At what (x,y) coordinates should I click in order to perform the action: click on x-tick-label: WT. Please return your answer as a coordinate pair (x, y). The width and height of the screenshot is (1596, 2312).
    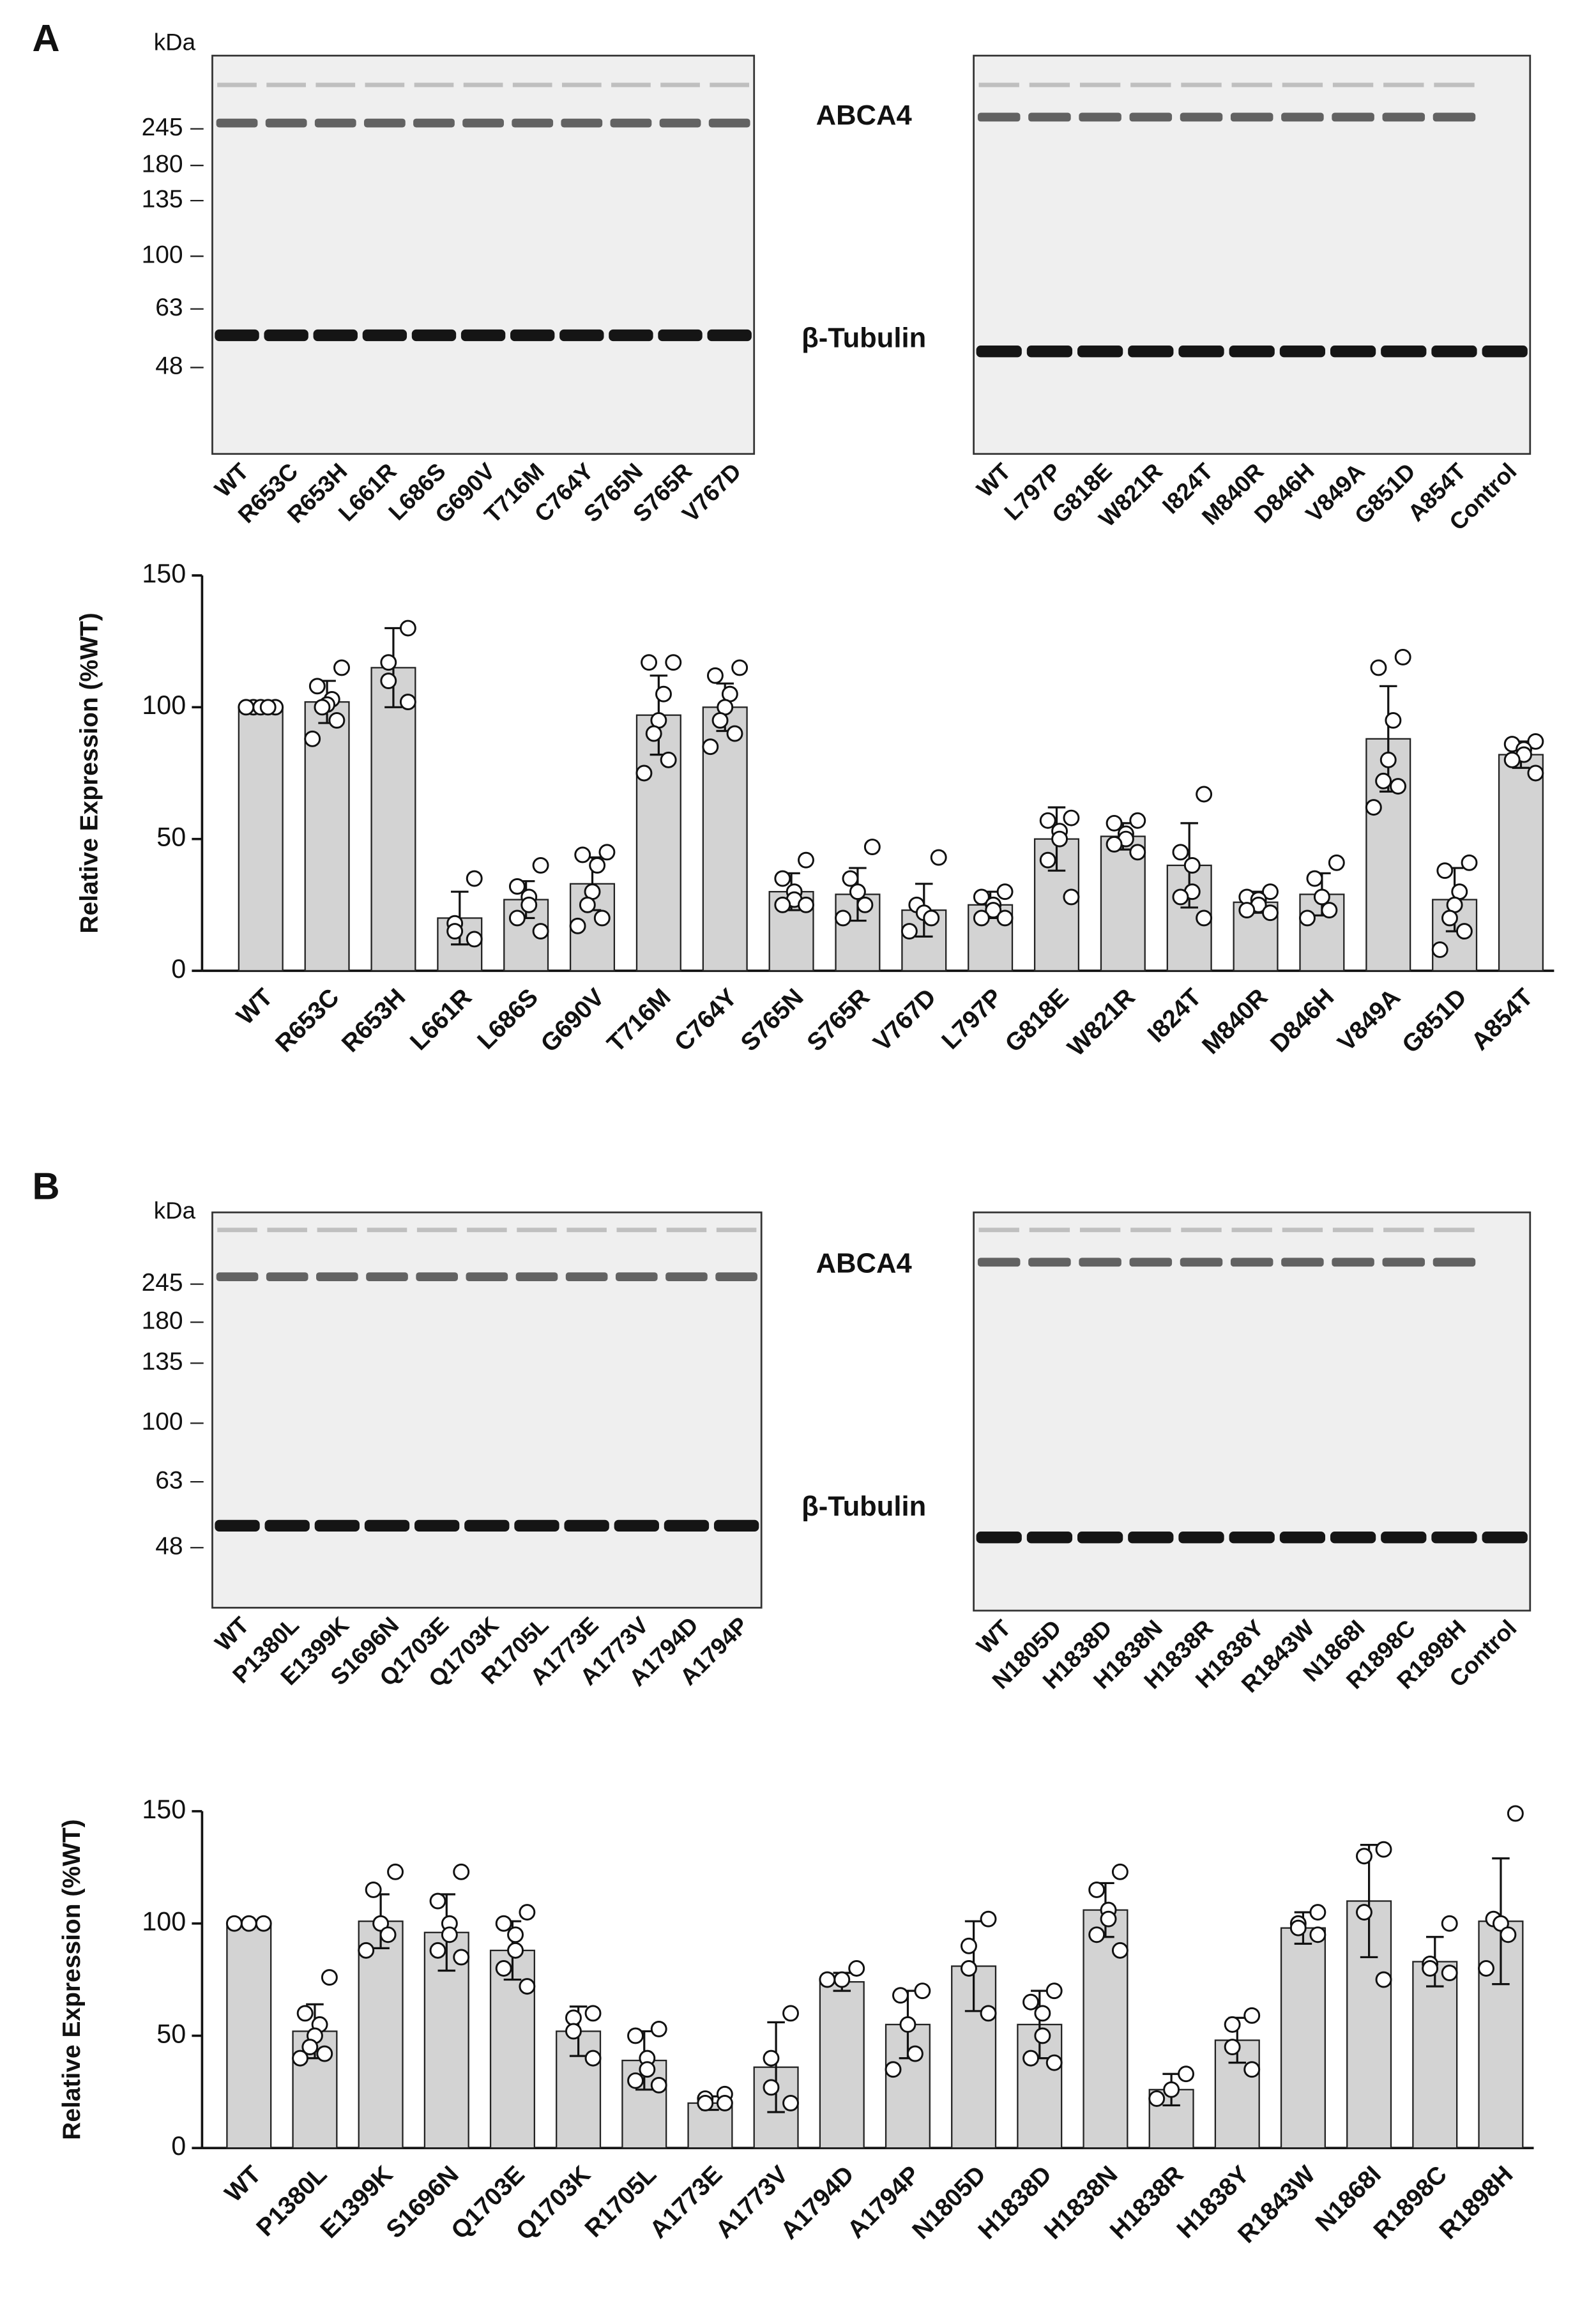
    Looking at the image, I should click on (254, 1007).